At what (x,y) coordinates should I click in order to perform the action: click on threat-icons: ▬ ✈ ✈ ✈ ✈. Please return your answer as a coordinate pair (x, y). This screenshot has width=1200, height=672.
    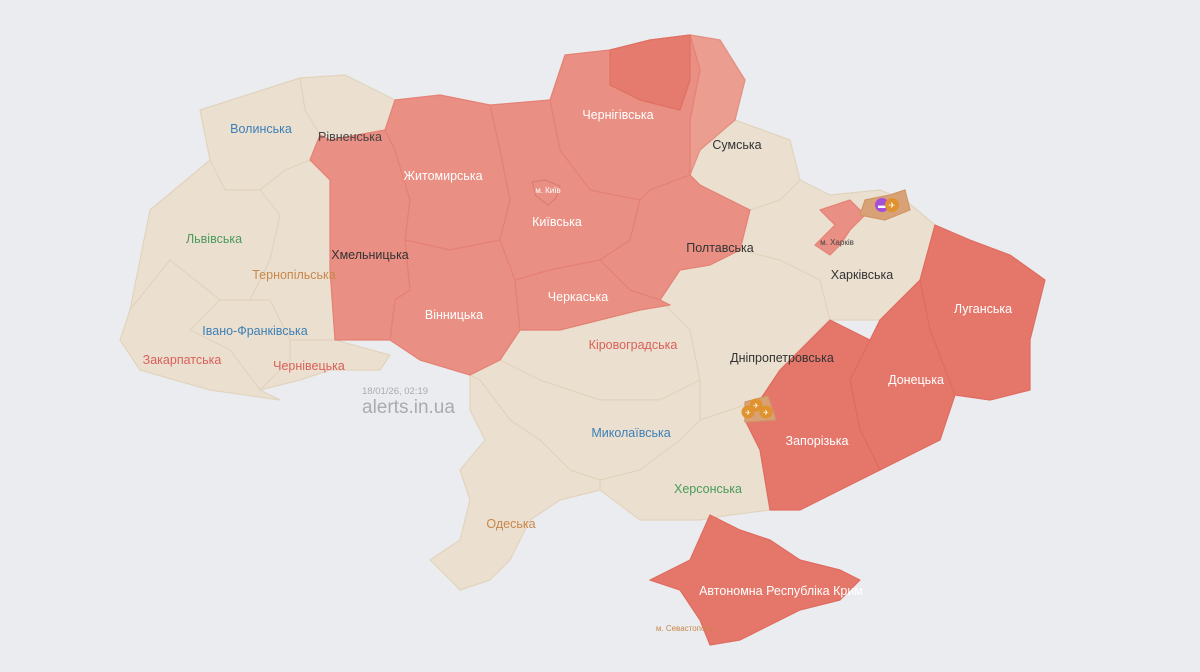
    Looking at the image, I should click on (820, 308).